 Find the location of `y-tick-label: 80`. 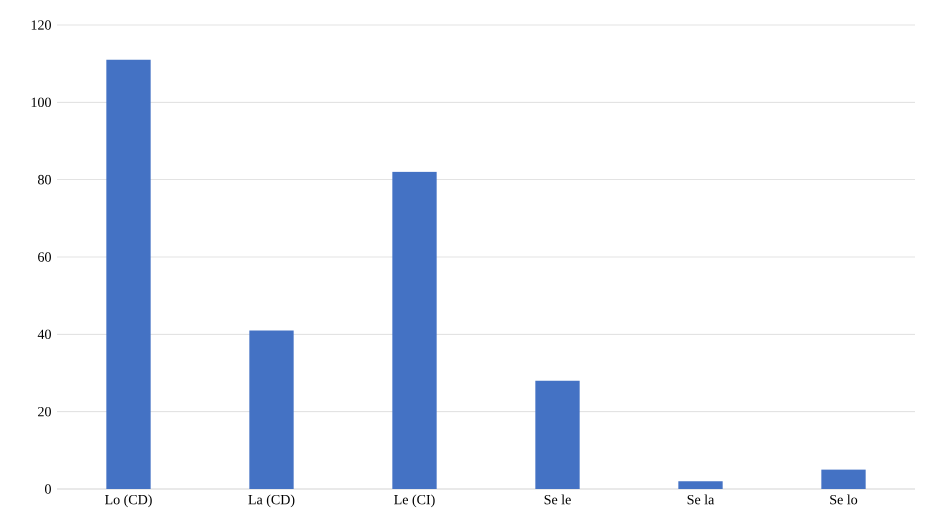

y-tick-label: 80 is located at coordinates (44, 179).